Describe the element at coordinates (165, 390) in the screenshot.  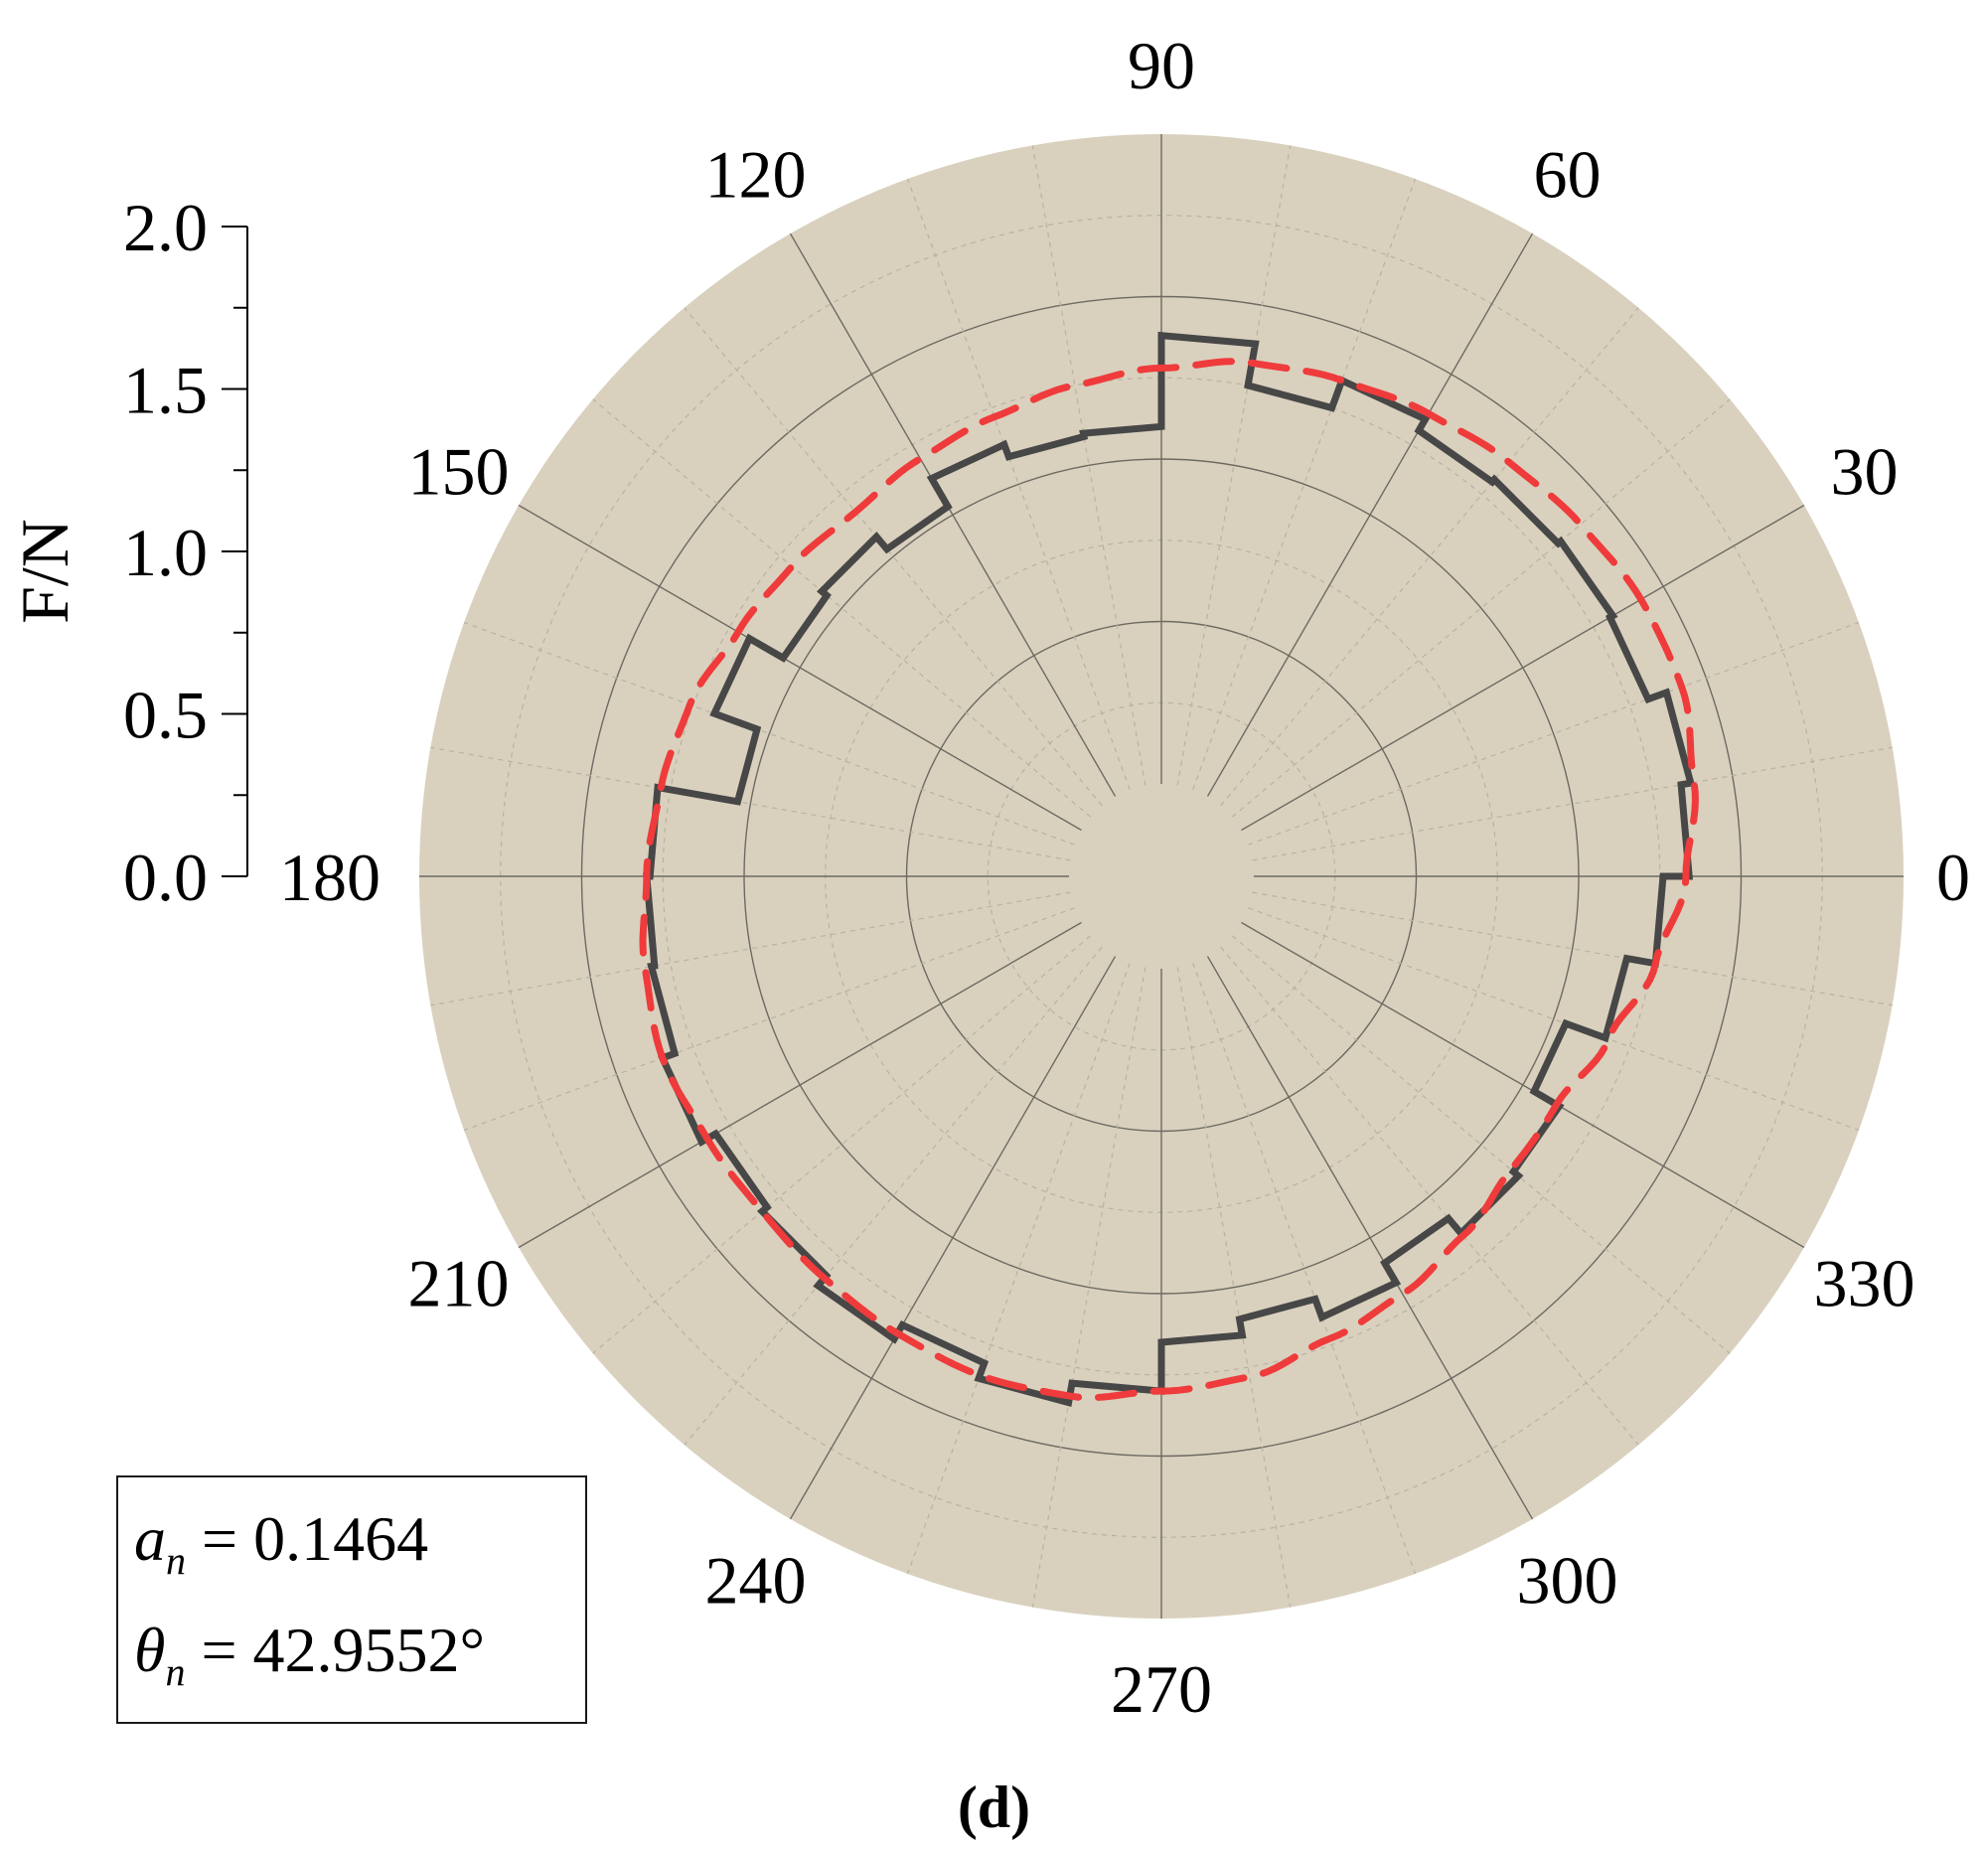
I see `radial-tick-label: 1.5` at that location.